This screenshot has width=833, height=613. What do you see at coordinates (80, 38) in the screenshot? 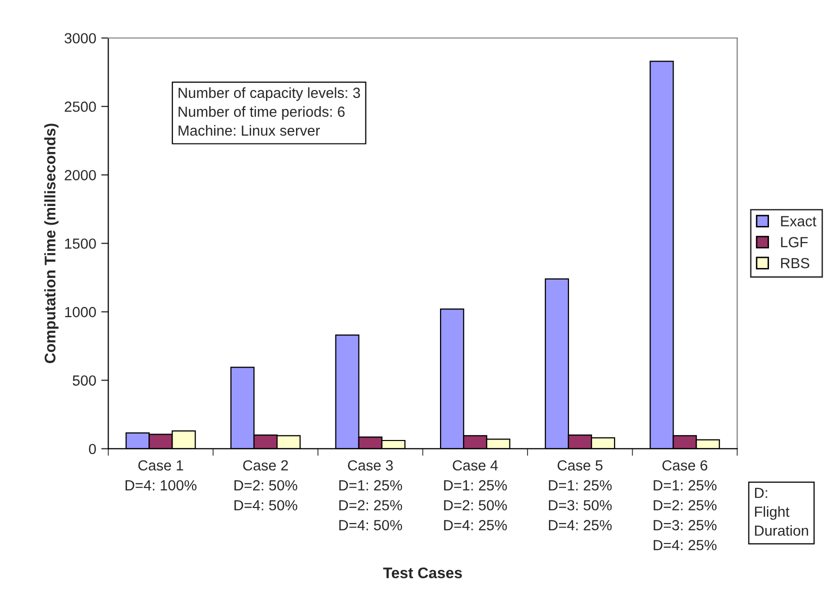
I see `y-tick-label: 3000` at bounding box center [80, 38].